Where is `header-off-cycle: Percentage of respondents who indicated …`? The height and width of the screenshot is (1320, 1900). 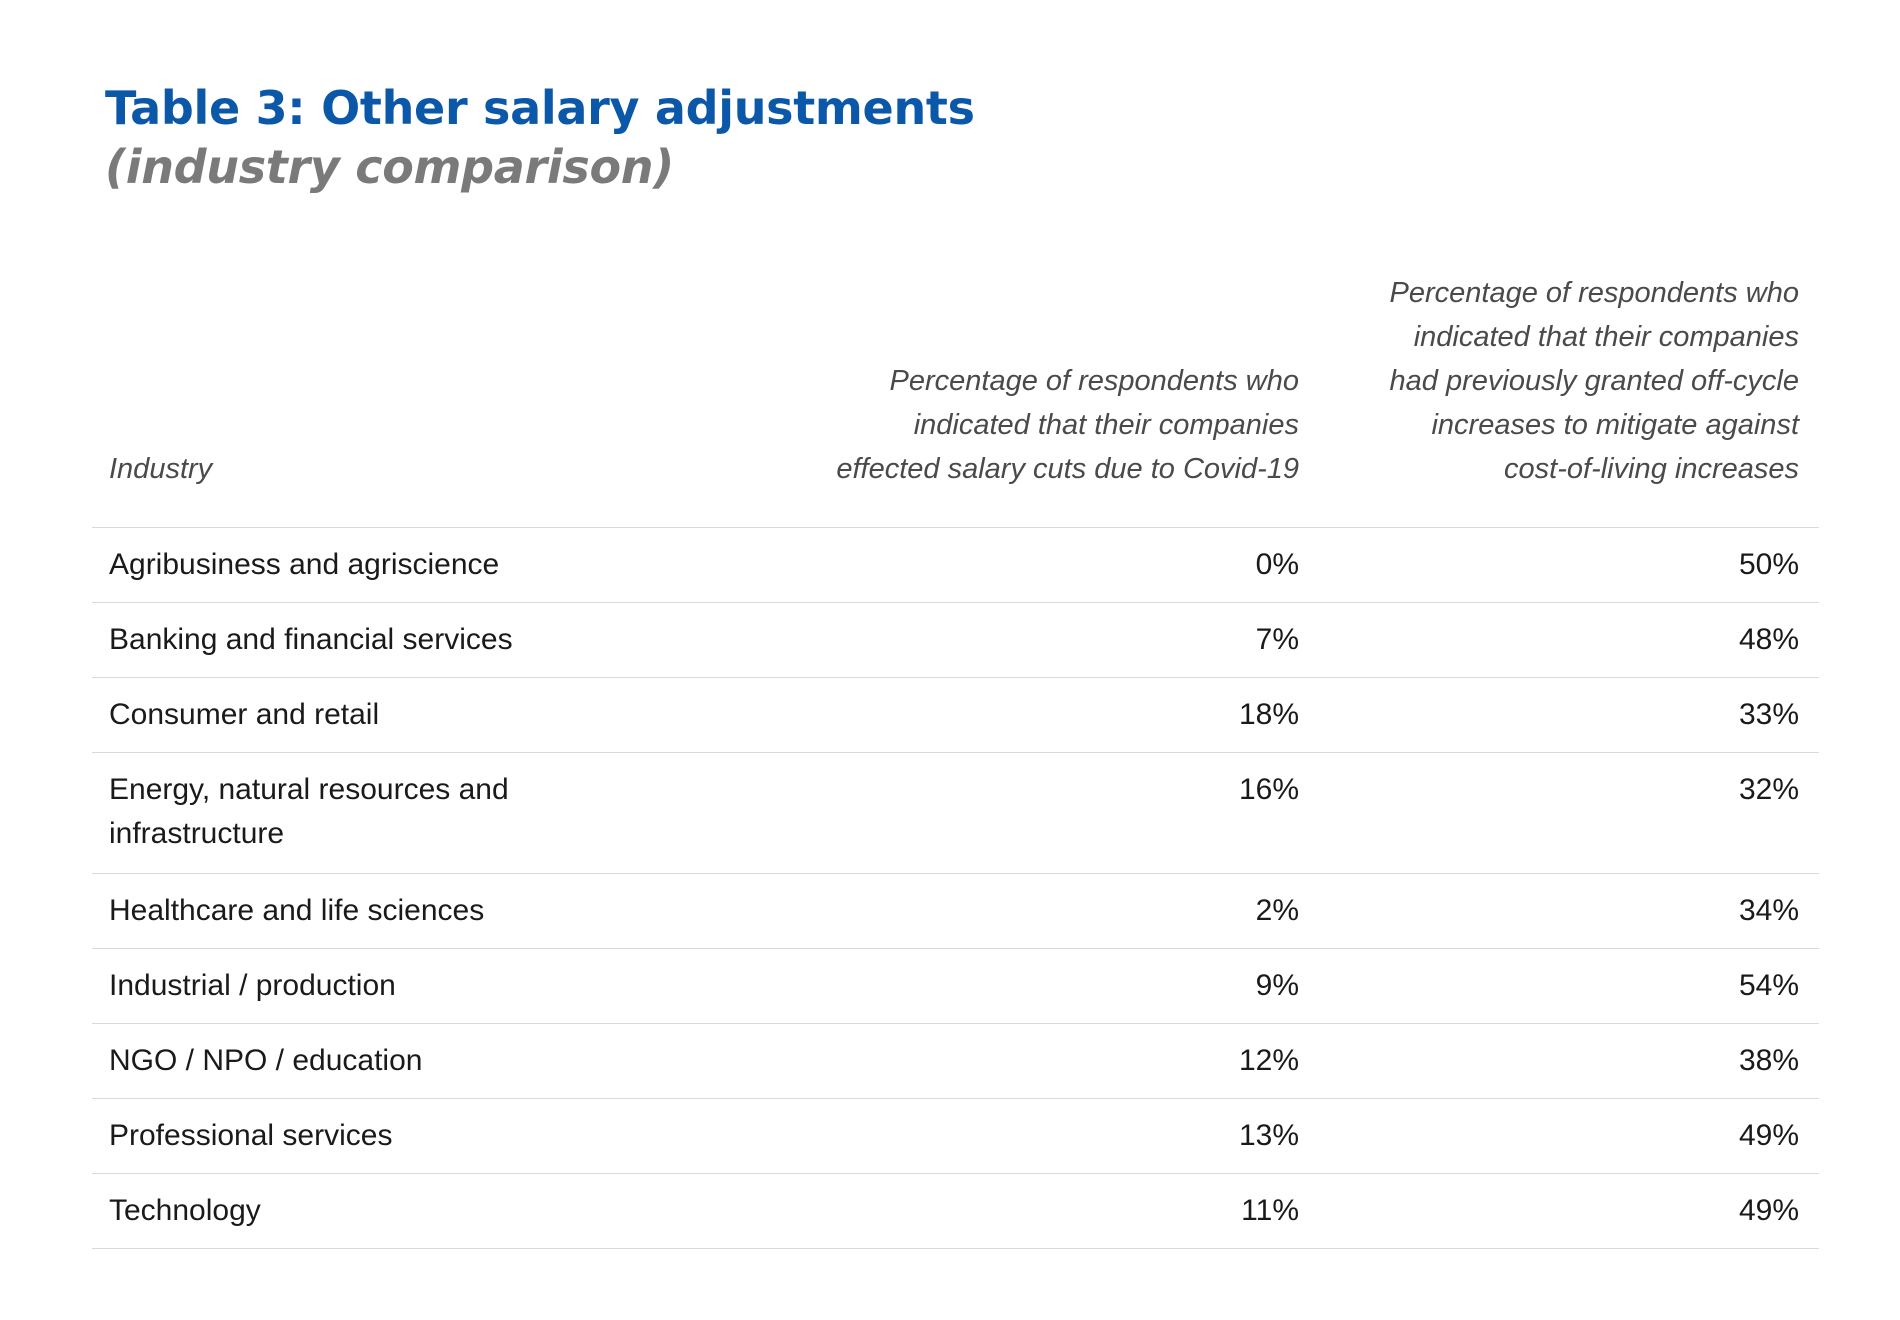 header-off-cycle: Percentage of respondents who indicated … is located at coordinates (1559, 381).